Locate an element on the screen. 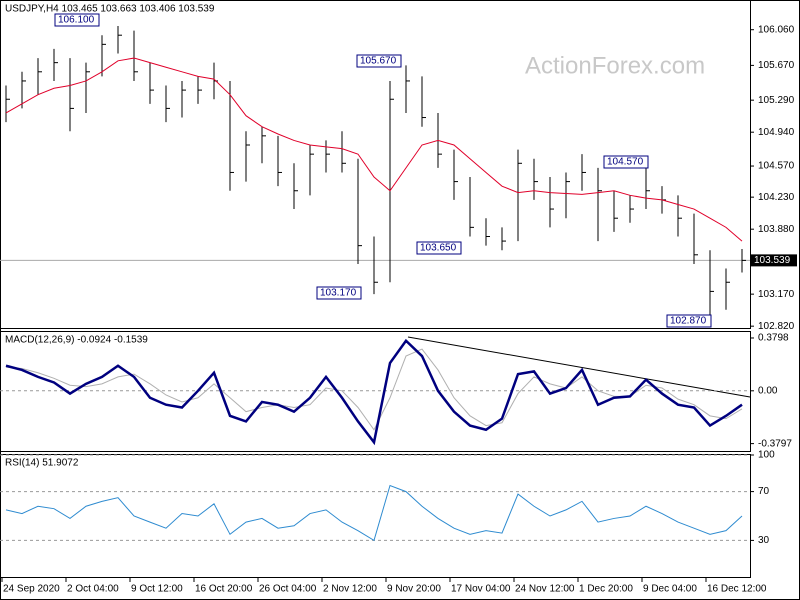  annotation: 106.100 is located at coordinates (76, 20).